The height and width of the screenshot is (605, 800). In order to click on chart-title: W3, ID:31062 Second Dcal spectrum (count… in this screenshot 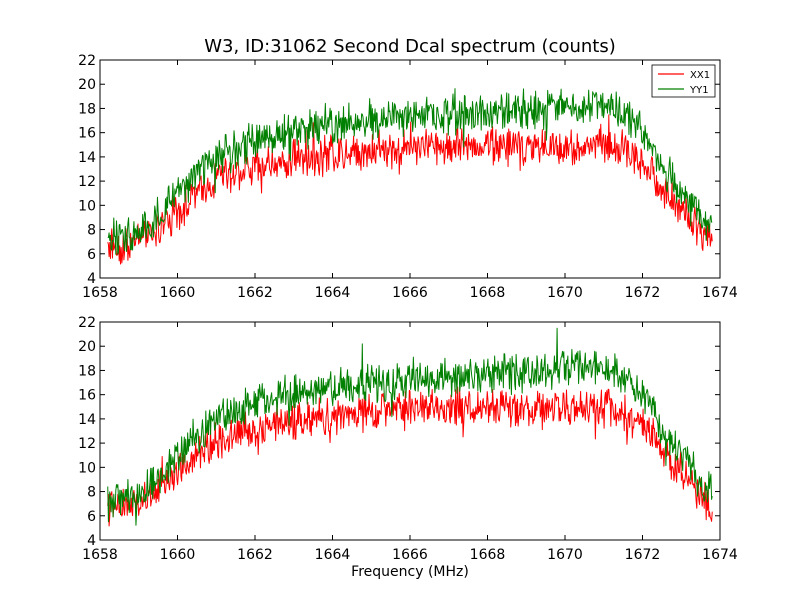, I will do `click(410, 46)`.